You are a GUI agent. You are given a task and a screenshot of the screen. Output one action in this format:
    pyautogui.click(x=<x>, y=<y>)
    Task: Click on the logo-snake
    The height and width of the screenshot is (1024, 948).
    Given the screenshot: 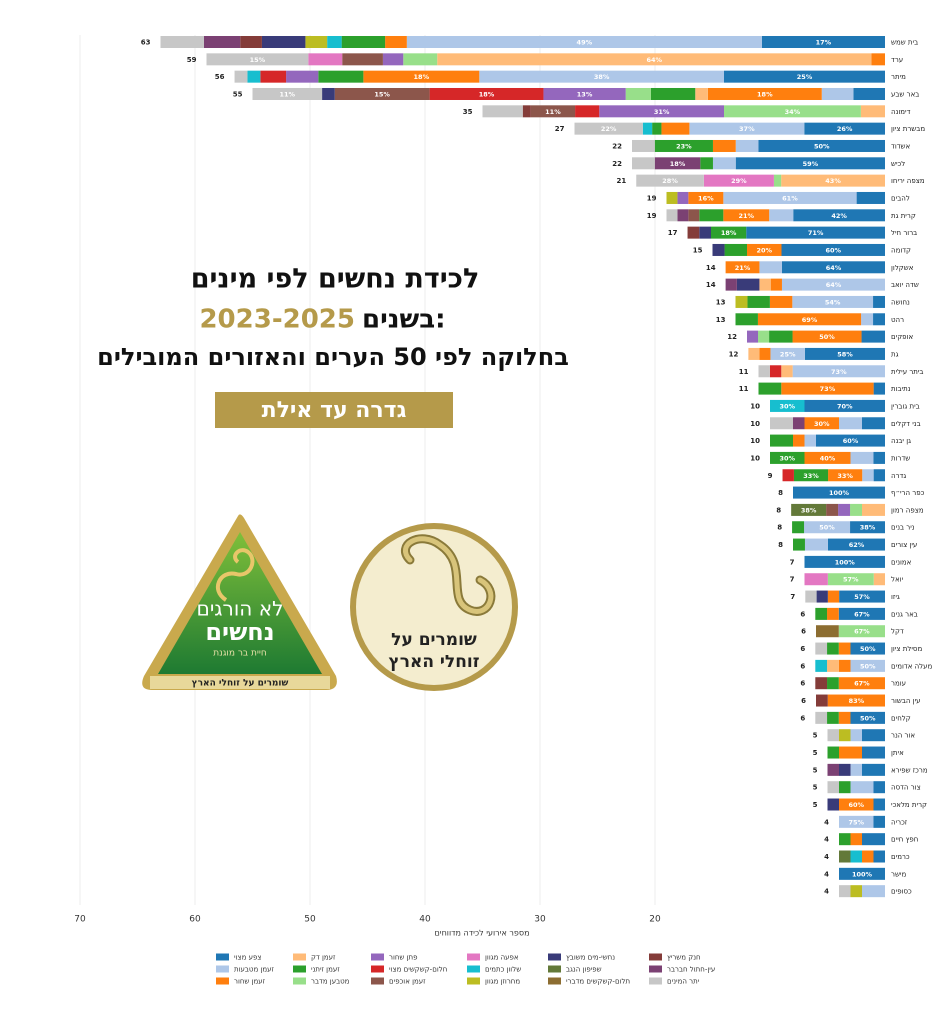 What is the action you would take?
    pyautogui.click(x=448, y=575)
    